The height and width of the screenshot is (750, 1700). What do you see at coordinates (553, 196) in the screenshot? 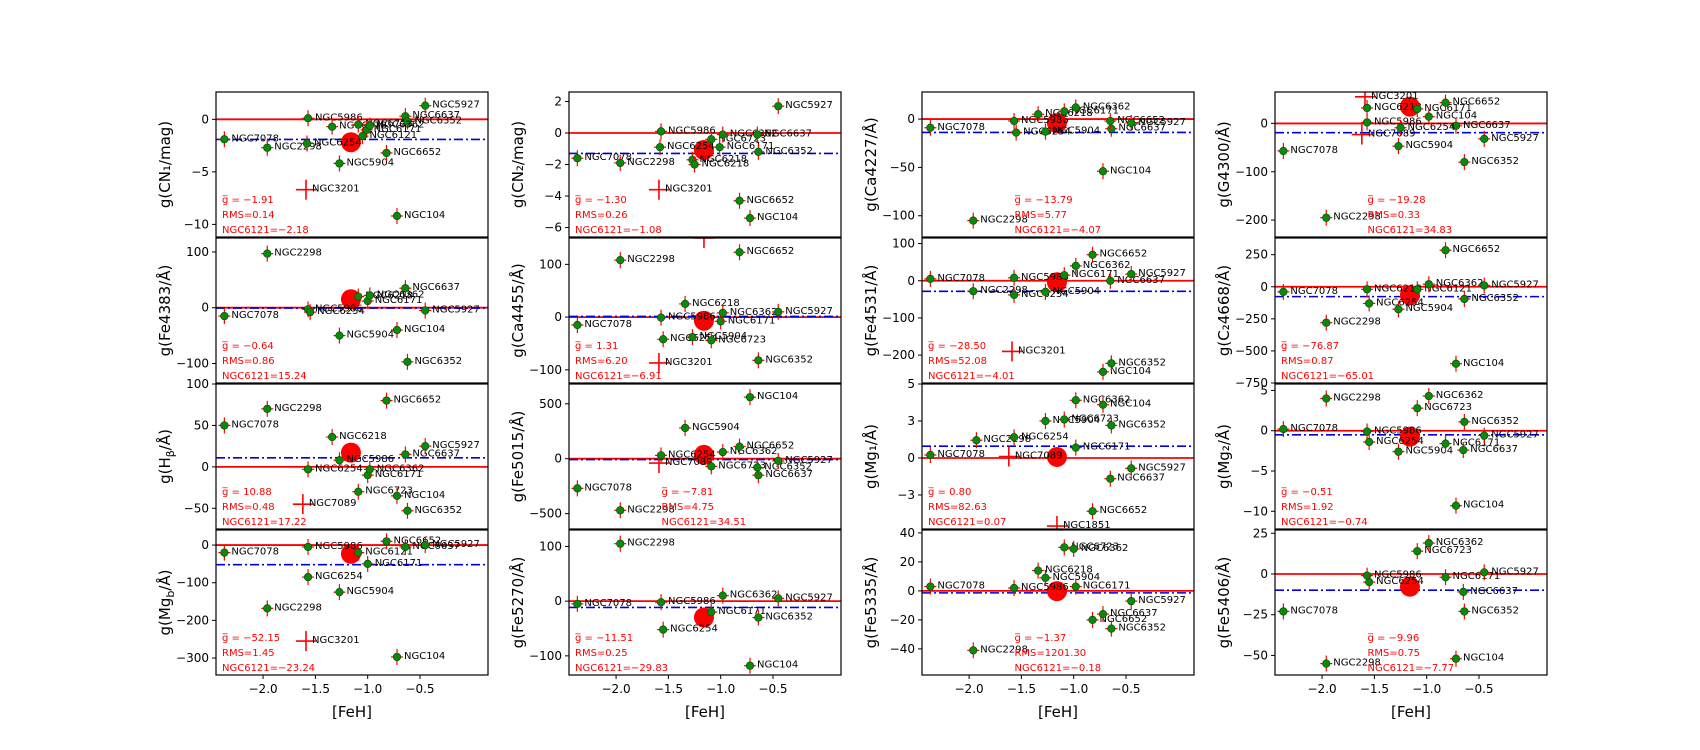
I see `y-tick-label: −4` at bounding box center [553, 196].